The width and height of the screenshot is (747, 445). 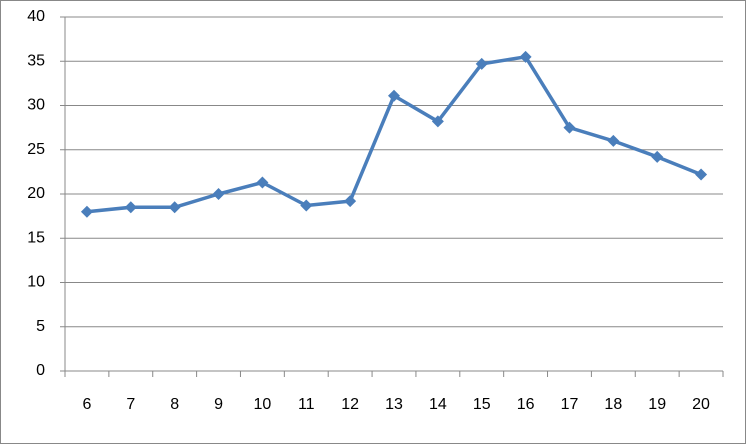 What do you see at coordinates (570, 404) in the screenshot?
I see `x-tick-label: 17` at bounding box center [570, 404].